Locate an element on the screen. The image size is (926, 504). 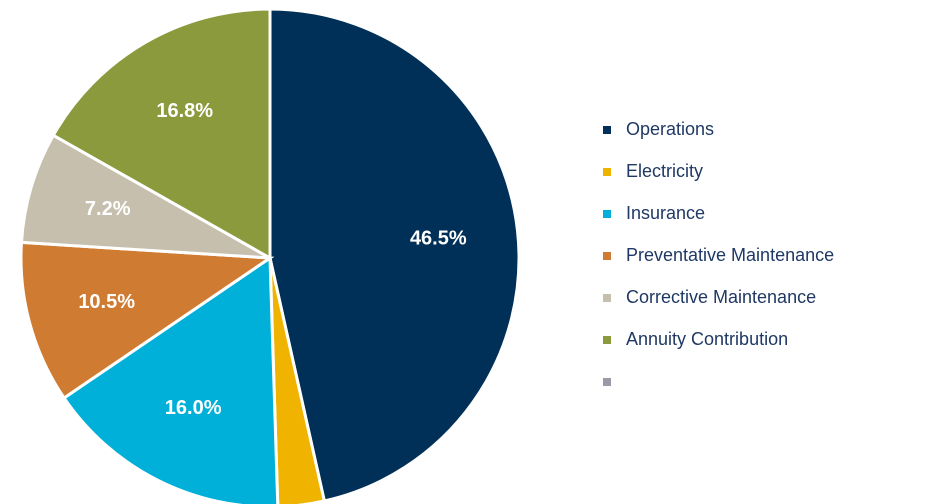
data-label: 7.2% is located at coordinates (108, 209).